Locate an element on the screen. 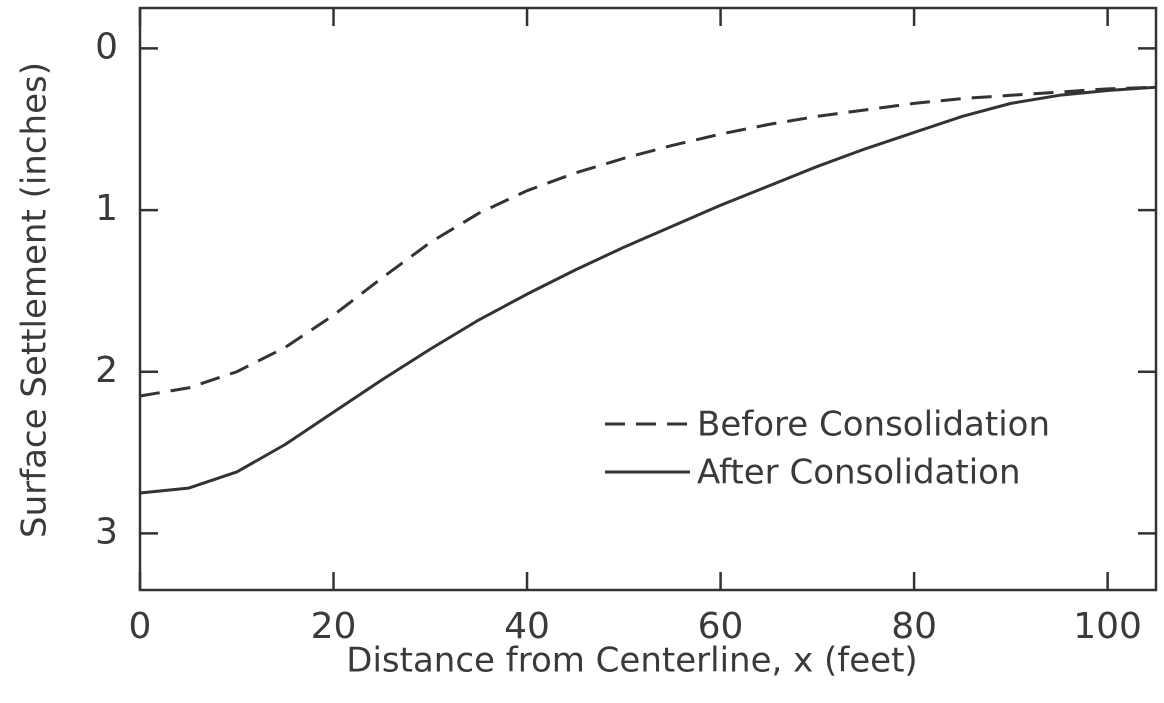 The image size is (1164, 703). legend-label: Before Consolidation is located at coordinates (873, 425).